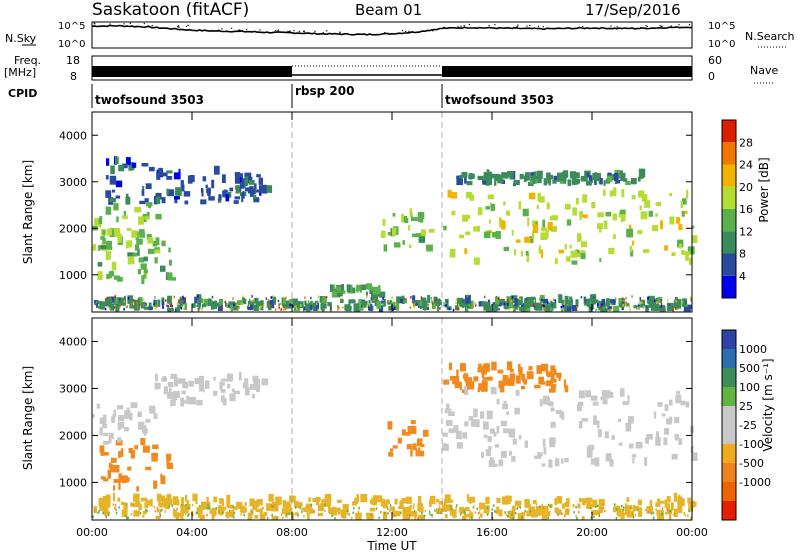 The image size is (800, 554). What do you see at coordinates (492, 532) in the screenshot?
I see `x-tick-label: 16:00` at bounding box center [492, 532].